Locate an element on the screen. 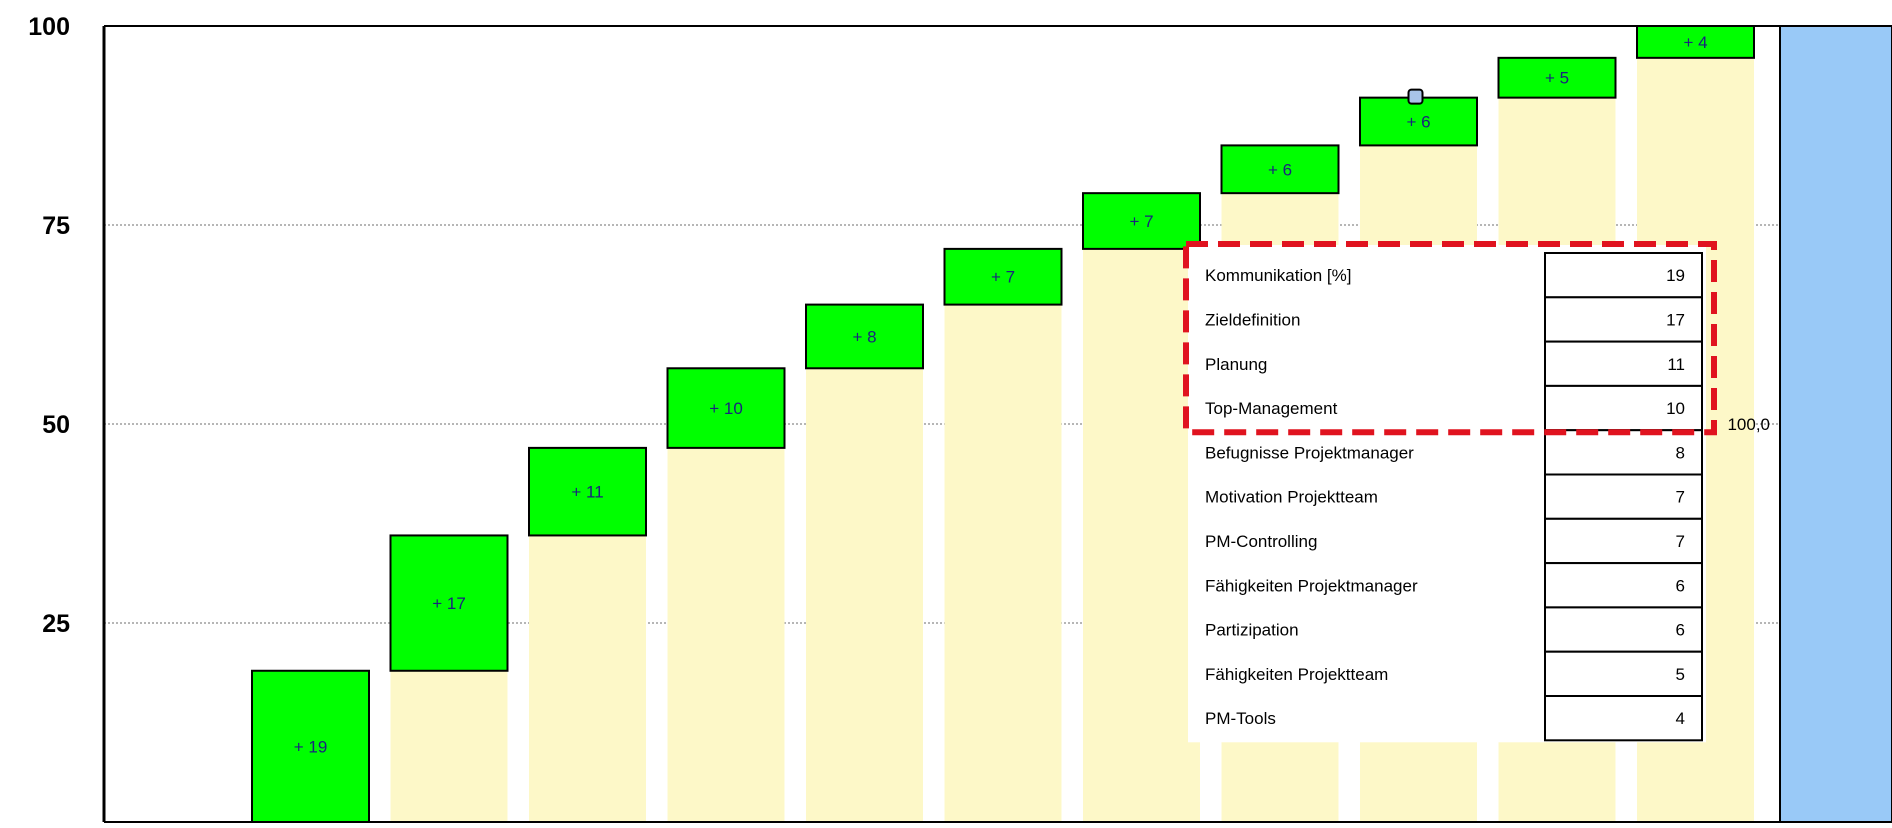 The image size is (1892, 828). y-tick-label: 25 is located at coordinates (56, 624).